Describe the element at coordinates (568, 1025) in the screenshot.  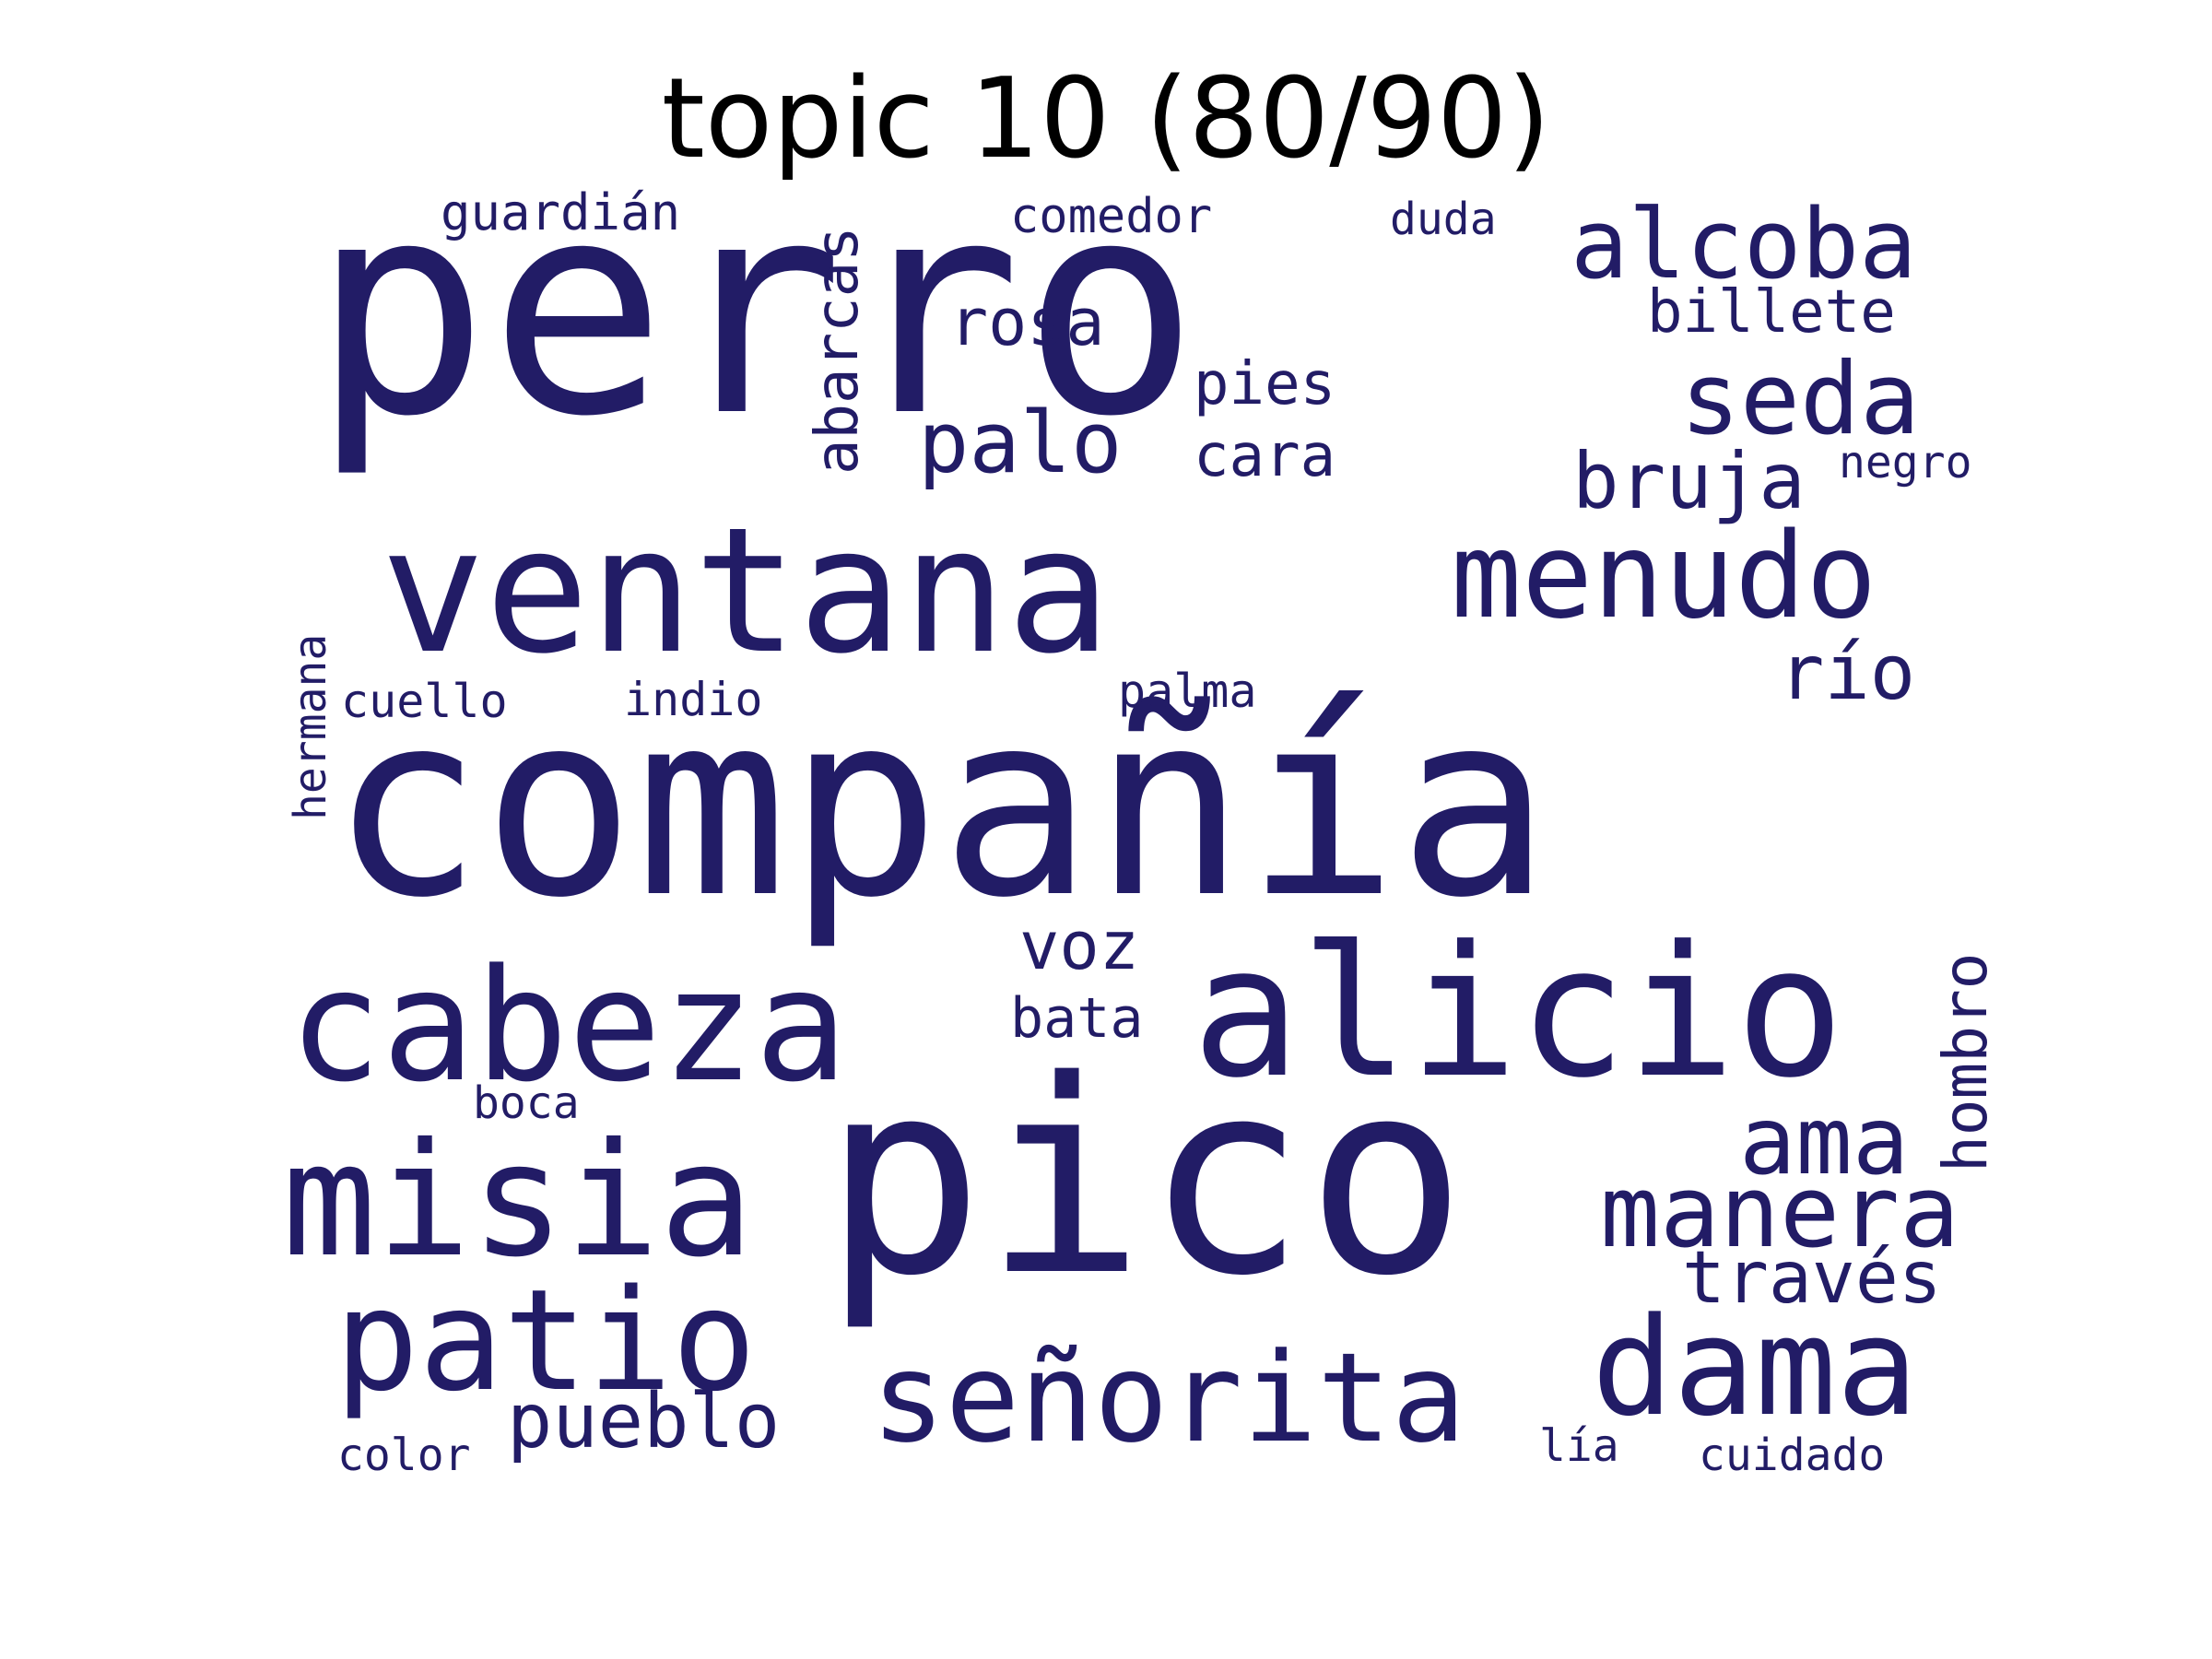
I see `word-cabeza: cabeza` at that location.